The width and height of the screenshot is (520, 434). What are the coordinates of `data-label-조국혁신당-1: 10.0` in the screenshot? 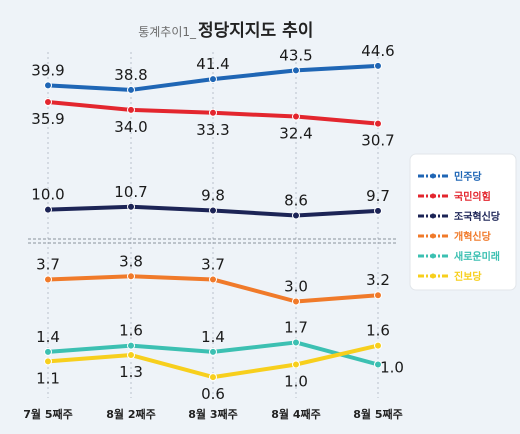 It's located at (47, 195).